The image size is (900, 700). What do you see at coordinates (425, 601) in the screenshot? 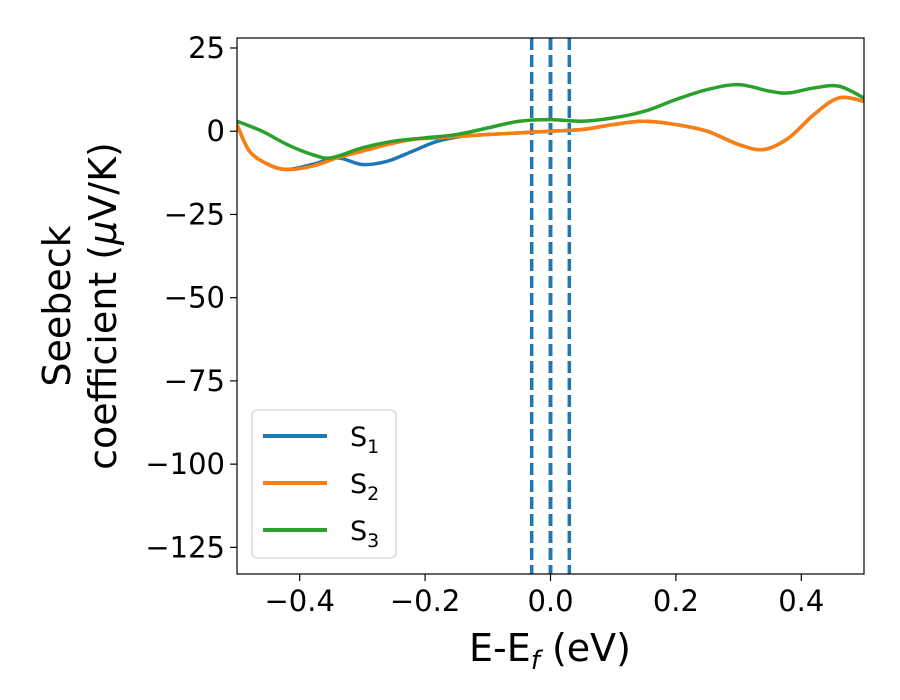
I see `x-tick-label: −0.2` at bounding box center [425, 601].